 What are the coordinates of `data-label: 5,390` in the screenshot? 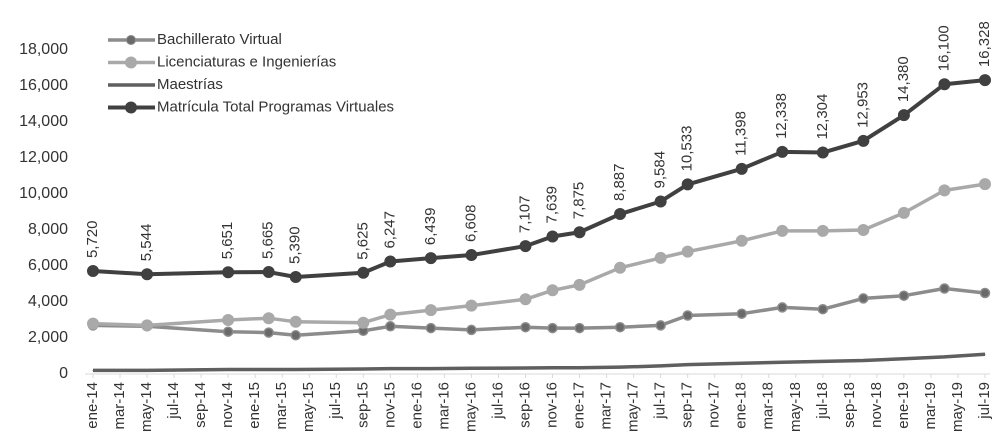 It's located at (295, 245).